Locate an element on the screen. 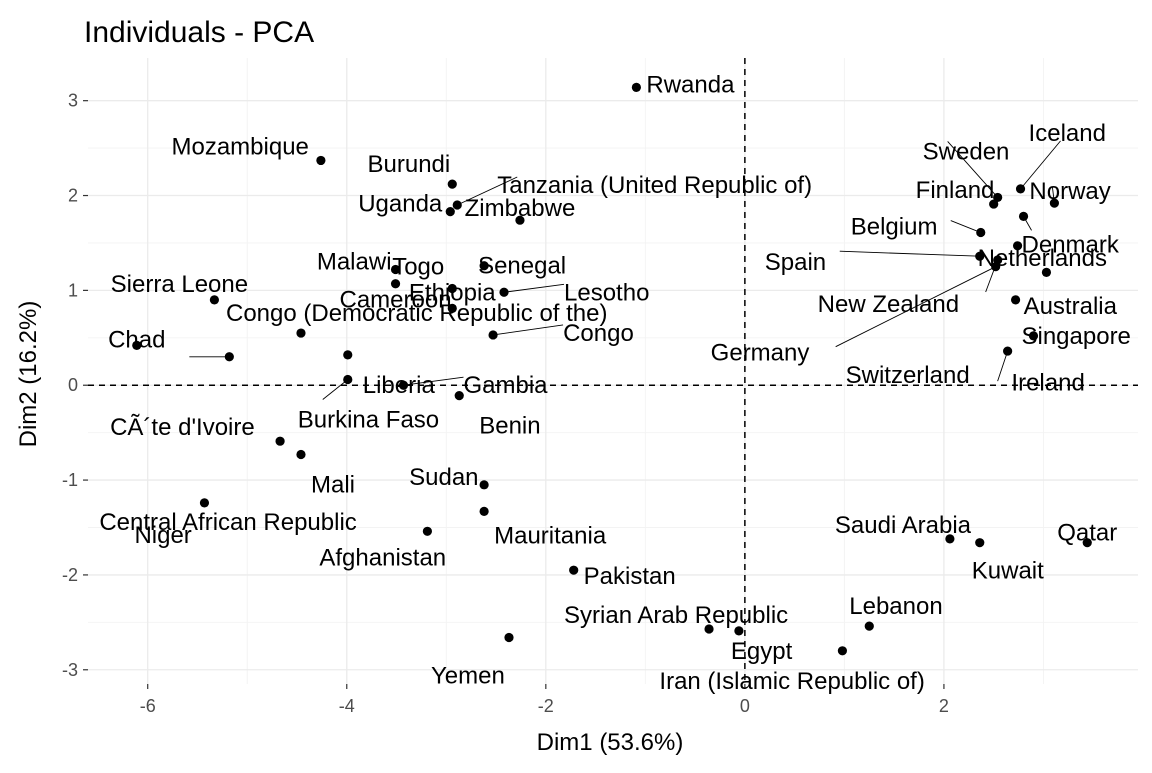 The width and height of the screenshot is (1152, 773). point-label: Australia is located at coordinates (1071, 306).